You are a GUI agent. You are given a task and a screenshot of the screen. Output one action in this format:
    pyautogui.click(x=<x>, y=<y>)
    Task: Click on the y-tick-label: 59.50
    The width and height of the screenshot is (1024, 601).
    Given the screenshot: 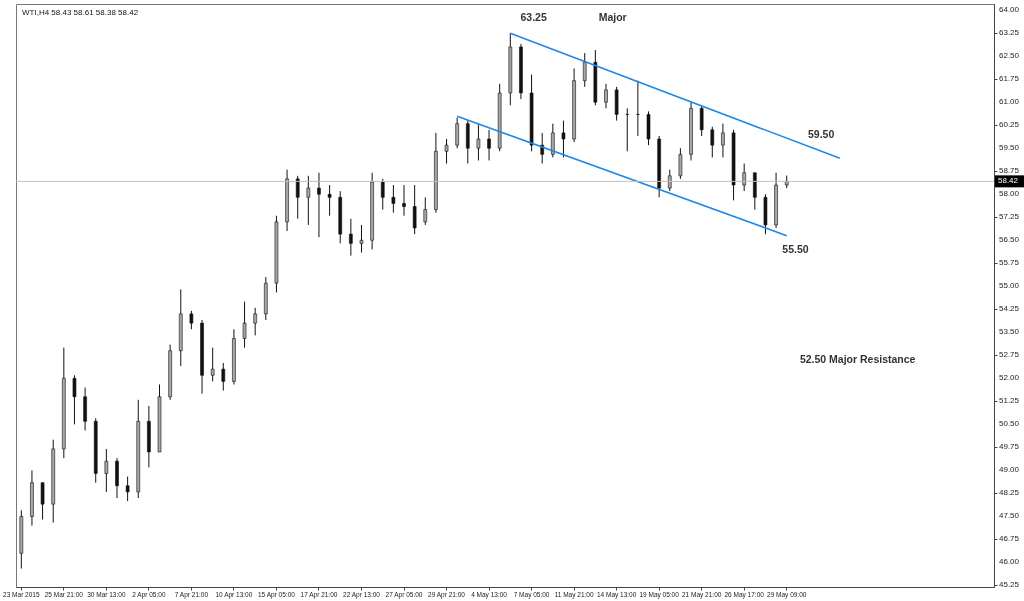 What is the action you would take?
    pyautogui.click(x=1009, y=148)
    